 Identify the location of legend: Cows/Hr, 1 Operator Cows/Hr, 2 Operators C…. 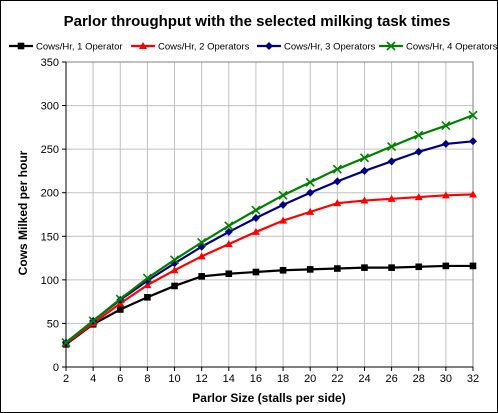
(253, 47).